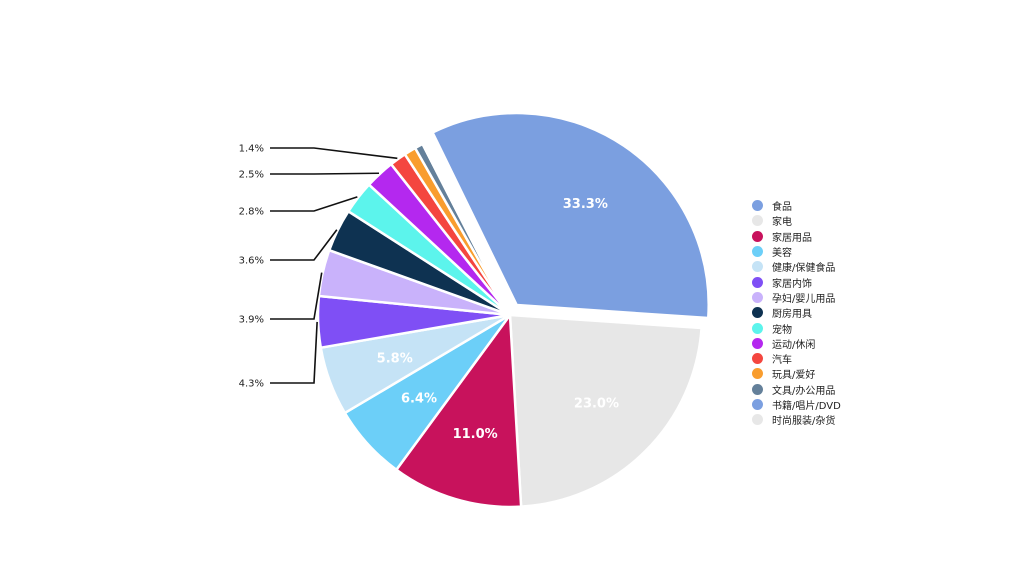 The height and width of the screenshot is (576, 1024). What do you see at coordinates (806, 406) in the screenshot?
I see `legend-label: 书籍/唱片/DVD` at bounding box center [806, 406].